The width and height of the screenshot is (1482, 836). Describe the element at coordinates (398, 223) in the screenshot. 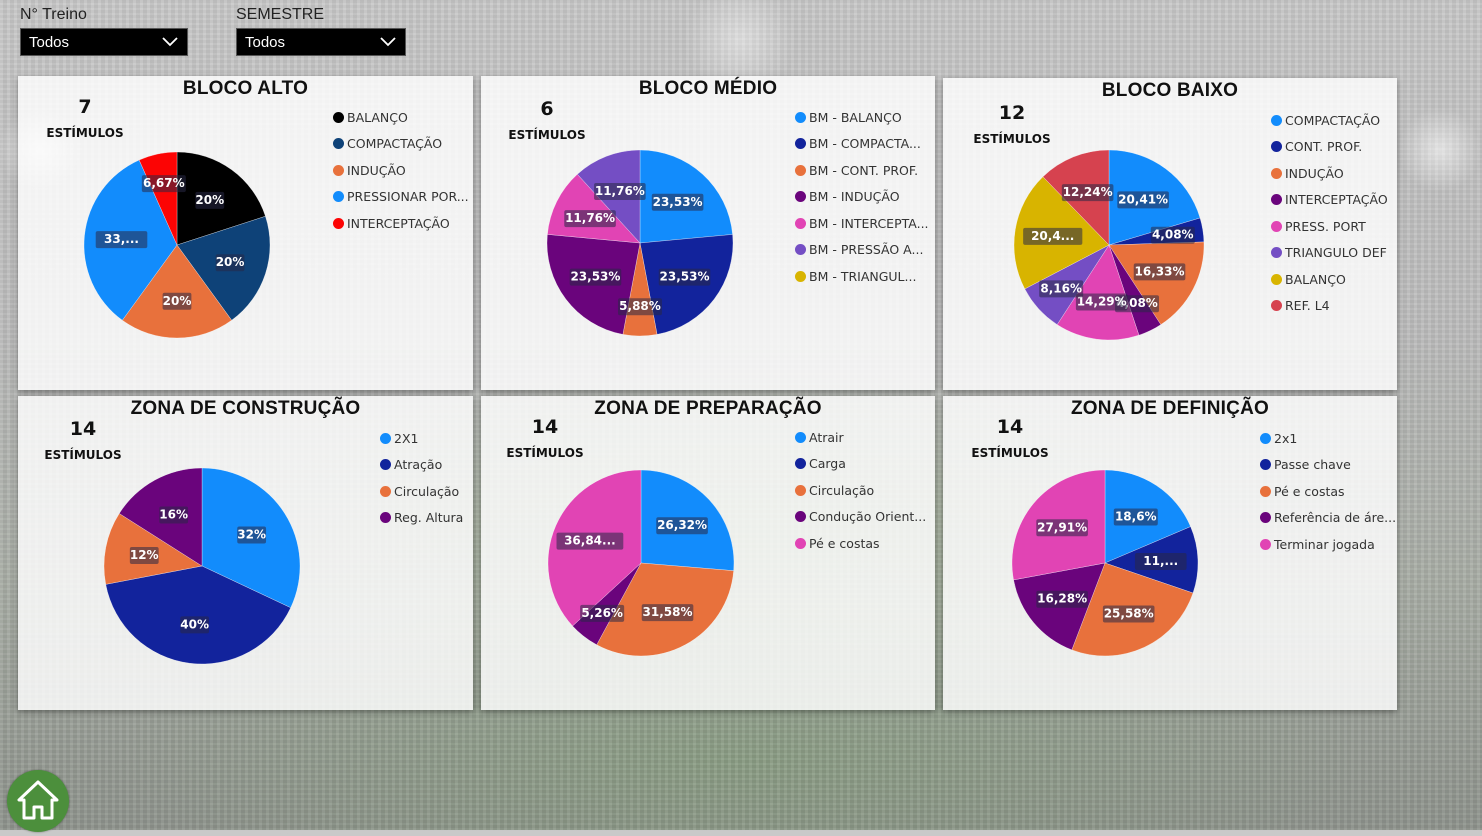

I see `legend-label: INTERCEPTAÇÃO` at that location.